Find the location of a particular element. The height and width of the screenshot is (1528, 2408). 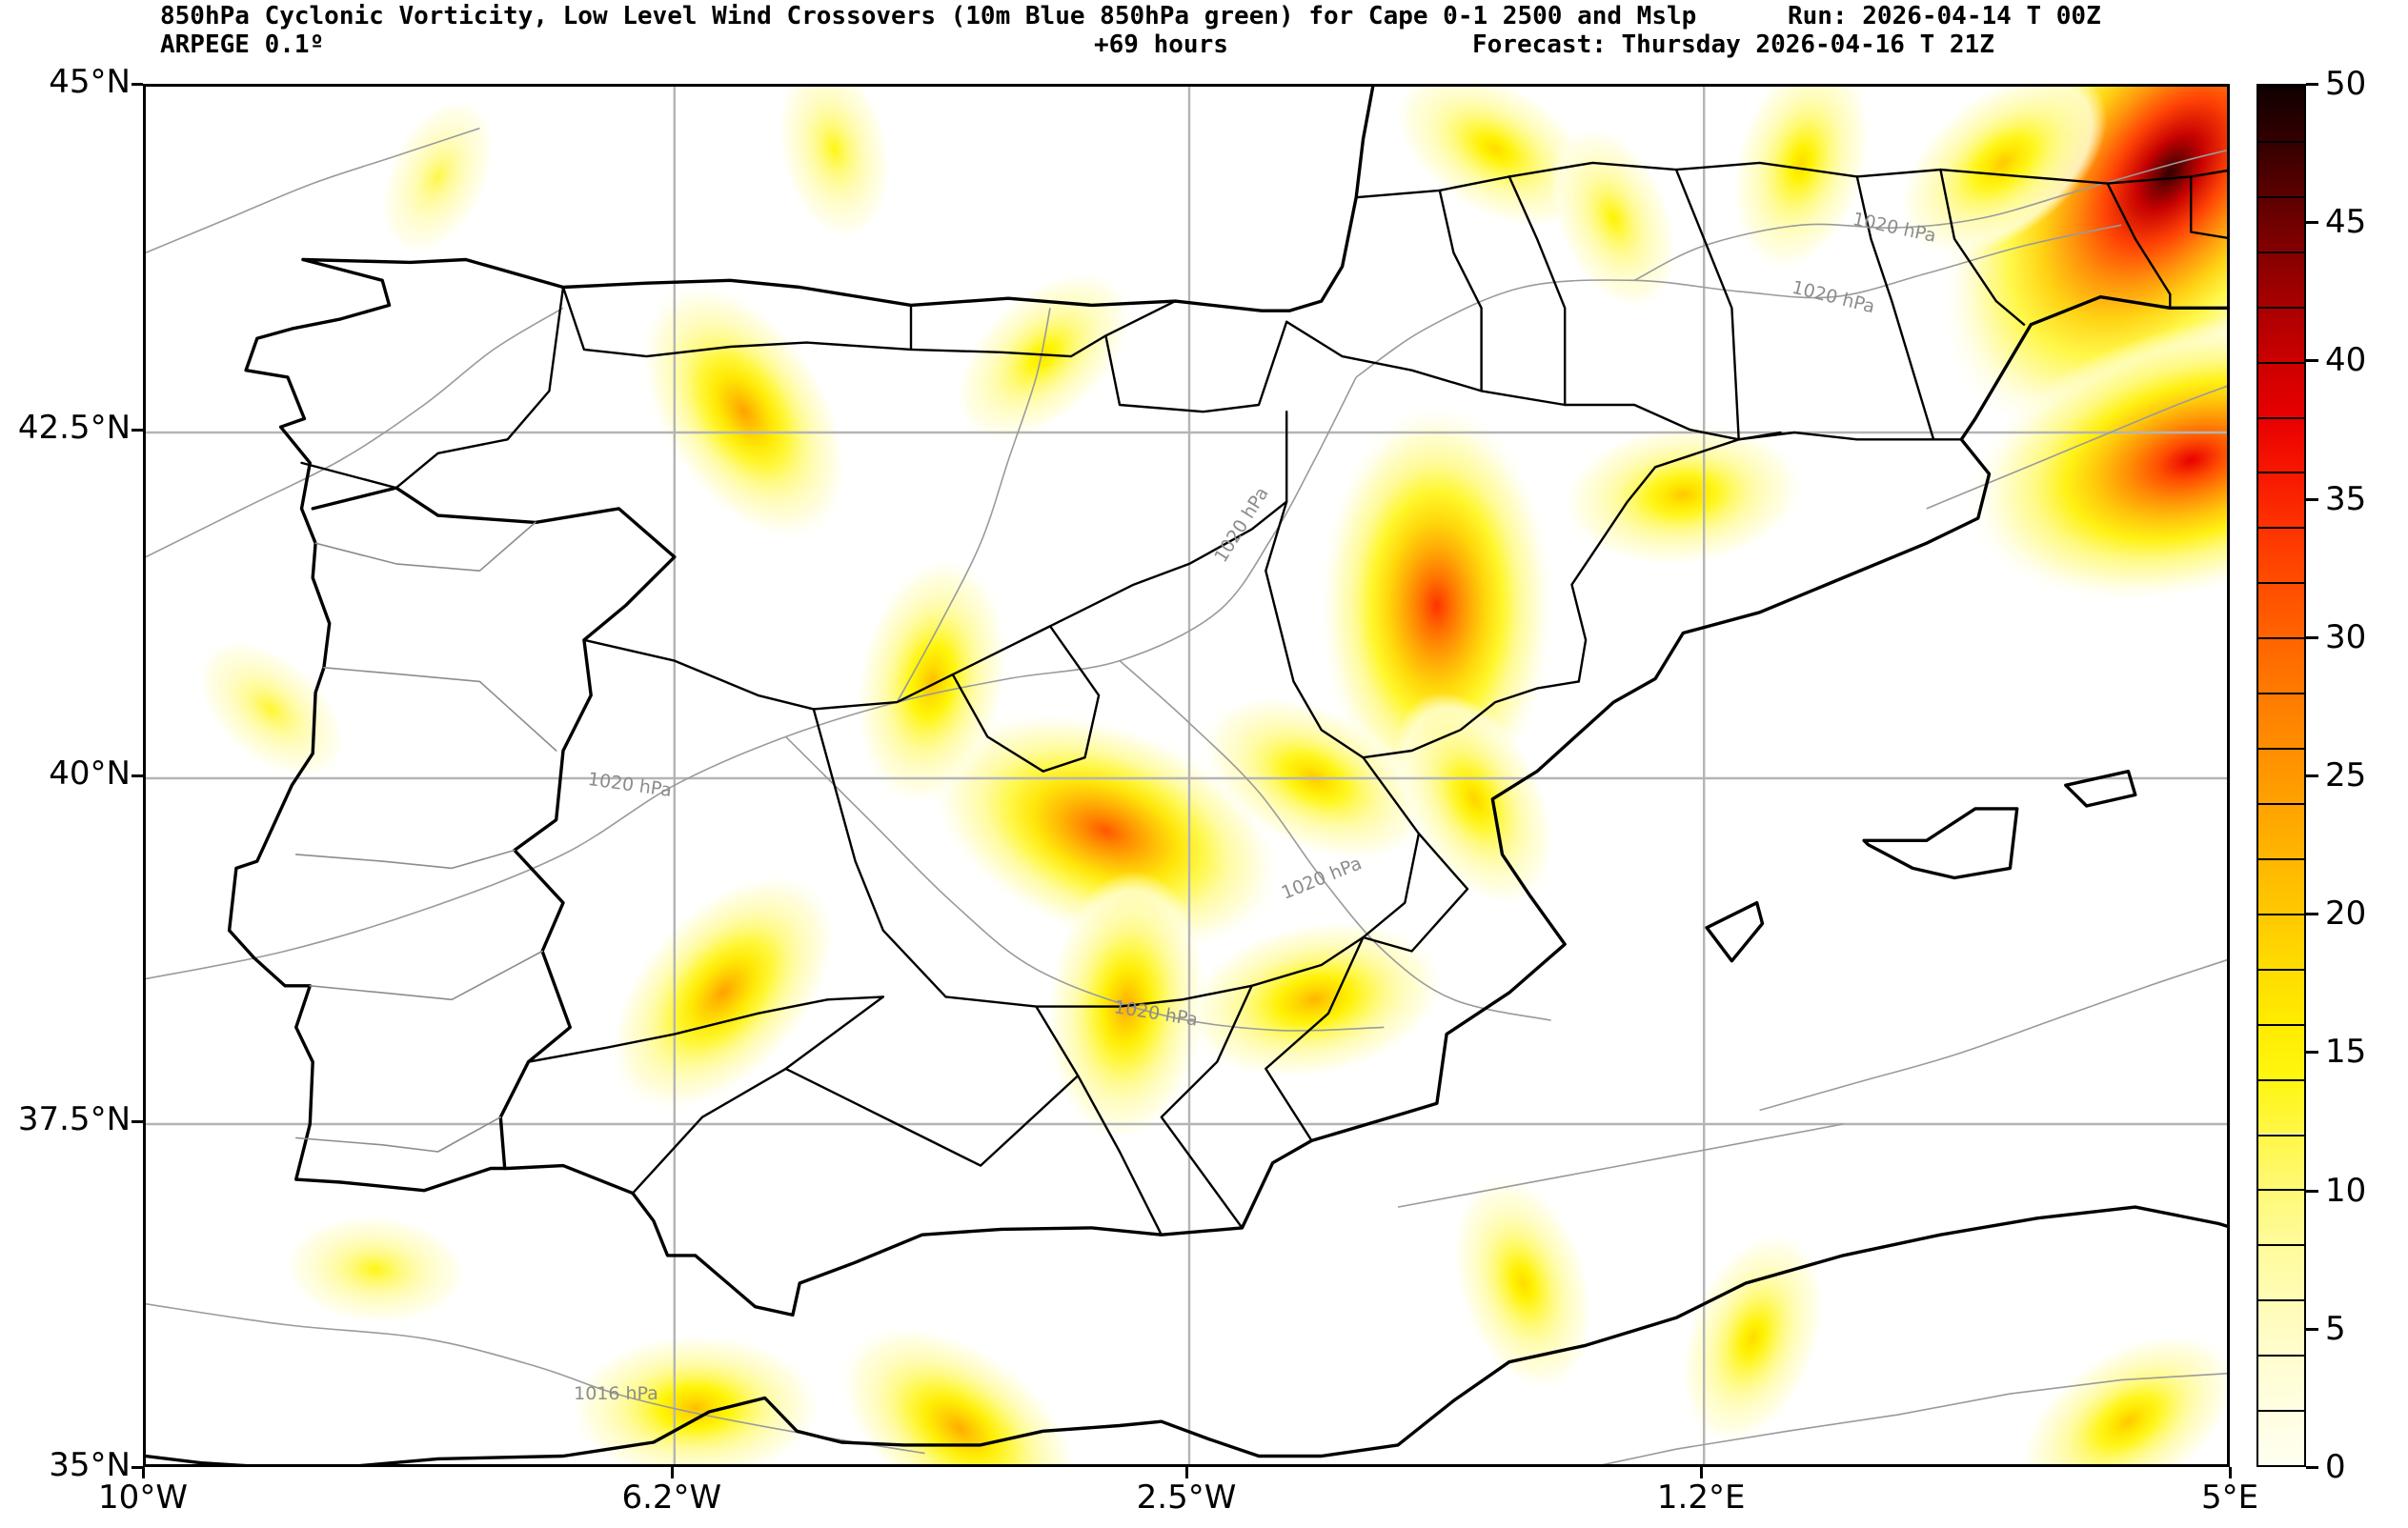

colorbar-tick-label: 5 is located at coordinates (2336, 1328).